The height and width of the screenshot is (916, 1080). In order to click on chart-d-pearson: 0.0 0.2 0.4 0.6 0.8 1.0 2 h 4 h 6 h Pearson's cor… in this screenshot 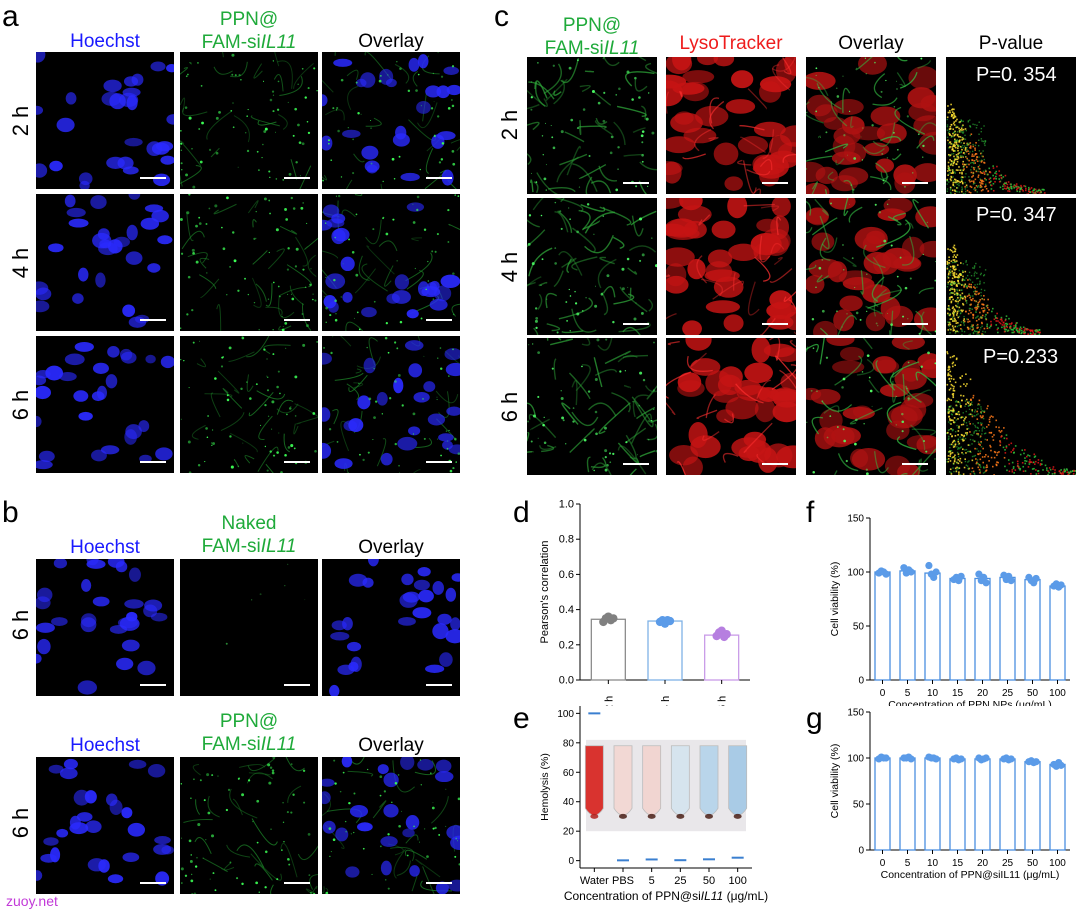, I will do `click(644, 602)`.